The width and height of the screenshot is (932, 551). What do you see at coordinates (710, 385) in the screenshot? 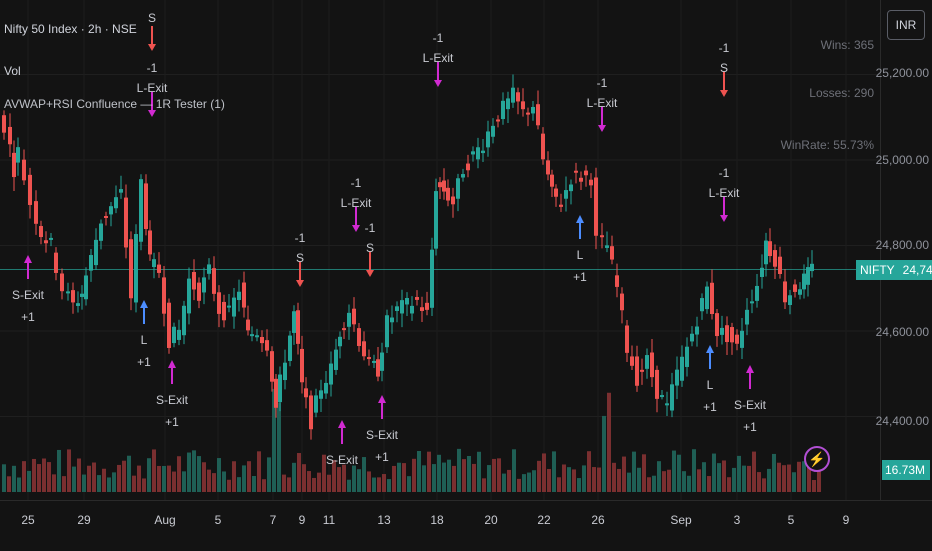
I see `trade-marker-label: L` at bounding box center [710, 385].